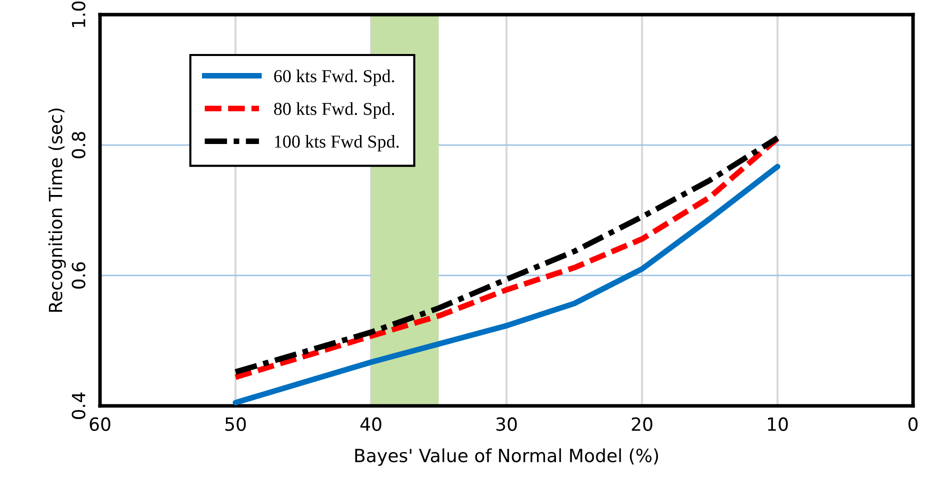 The image size is (926, 489). I want to click on x-tick-label: 30, so click(506, 424).